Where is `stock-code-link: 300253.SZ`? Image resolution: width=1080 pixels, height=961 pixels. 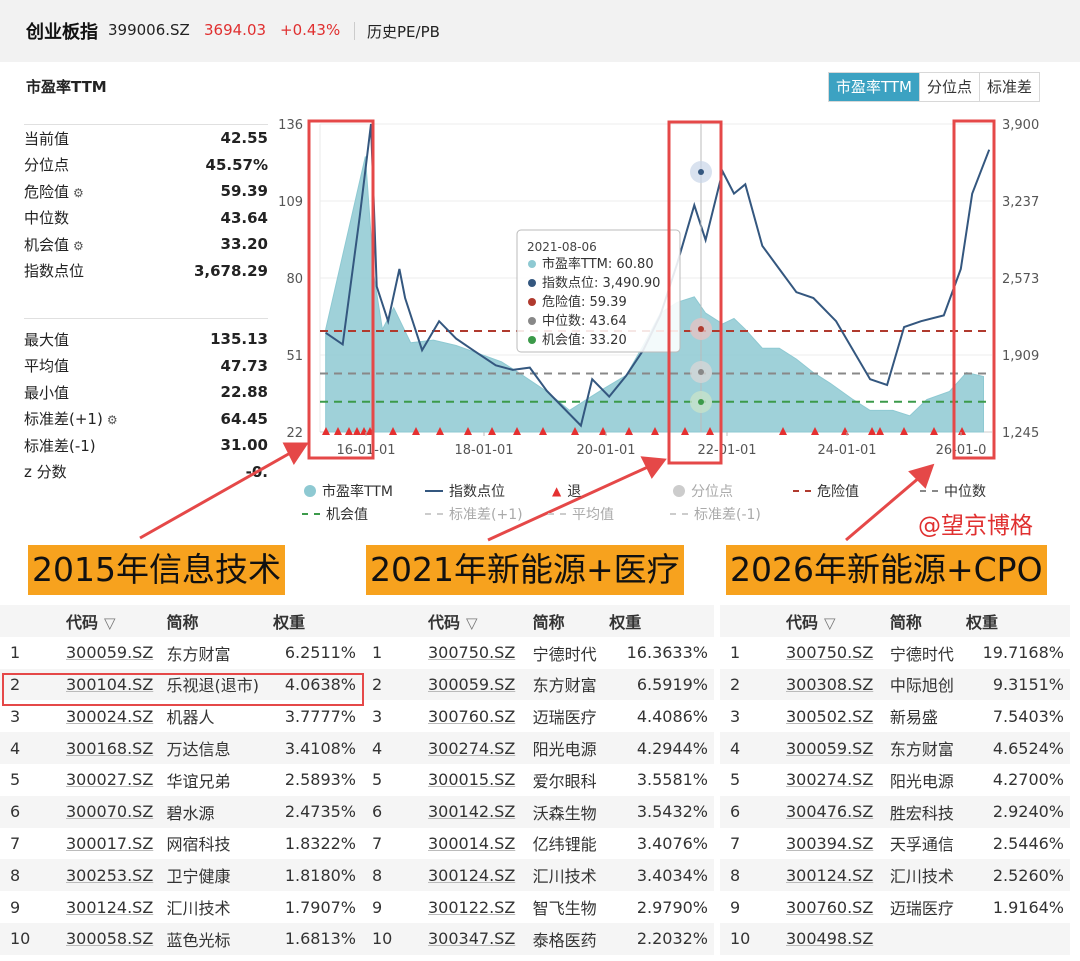
stock-code-link: 300253.SZ is located at coordinates (110, 875).